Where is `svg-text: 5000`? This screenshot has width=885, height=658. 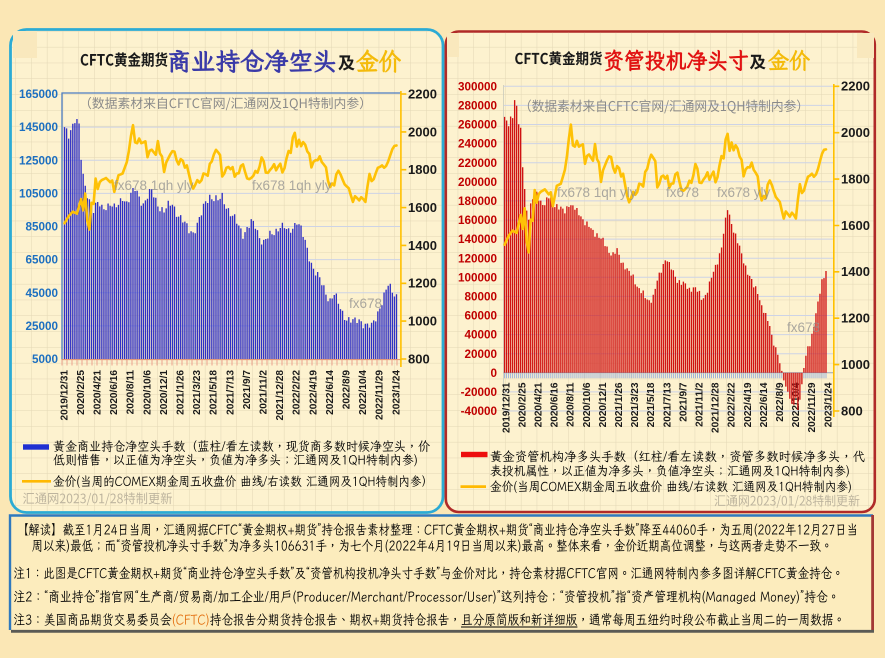
svg-text: 5000 is located at coordinates (45, 359).